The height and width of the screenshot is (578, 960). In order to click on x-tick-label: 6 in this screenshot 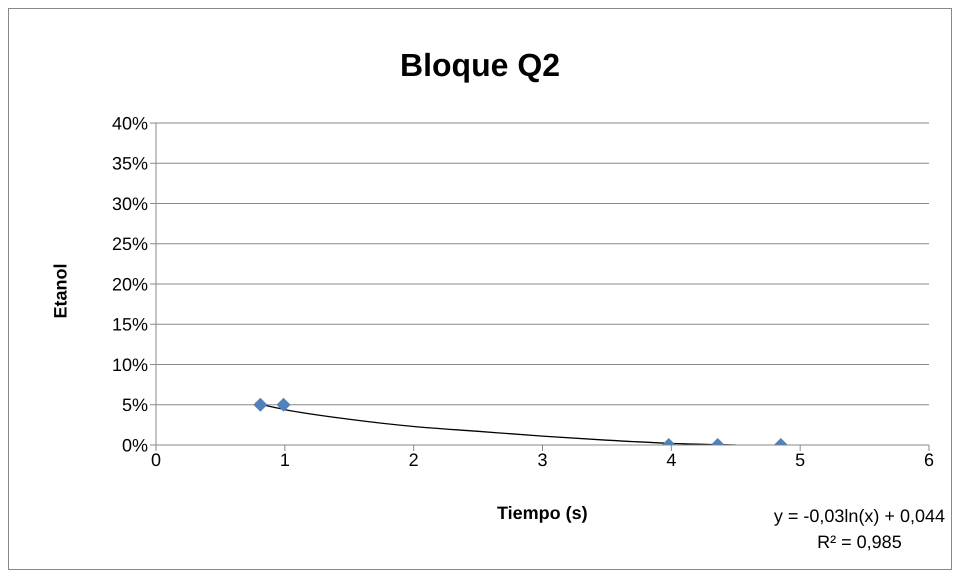, I will do `click(929, 460)`.